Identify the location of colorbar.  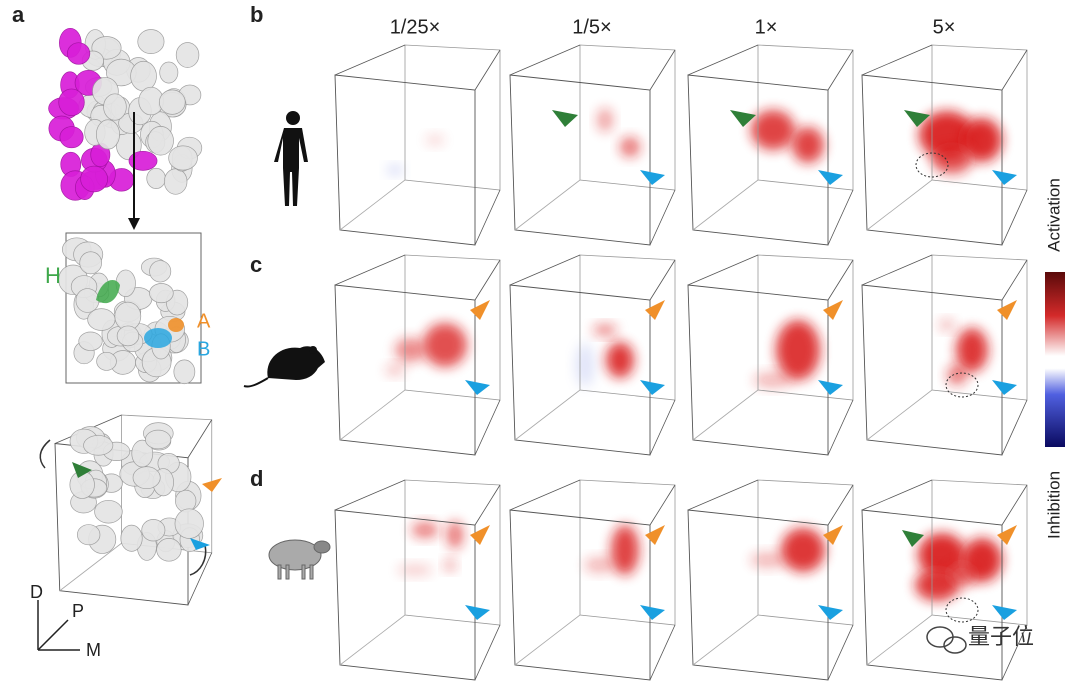
(1055, 359).